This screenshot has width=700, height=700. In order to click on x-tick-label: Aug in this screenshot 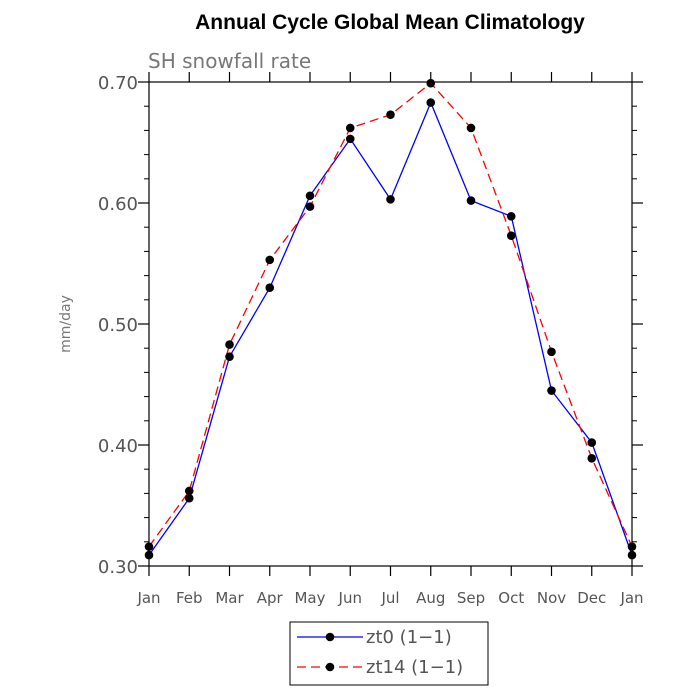, I will do `click(430, 598)`.